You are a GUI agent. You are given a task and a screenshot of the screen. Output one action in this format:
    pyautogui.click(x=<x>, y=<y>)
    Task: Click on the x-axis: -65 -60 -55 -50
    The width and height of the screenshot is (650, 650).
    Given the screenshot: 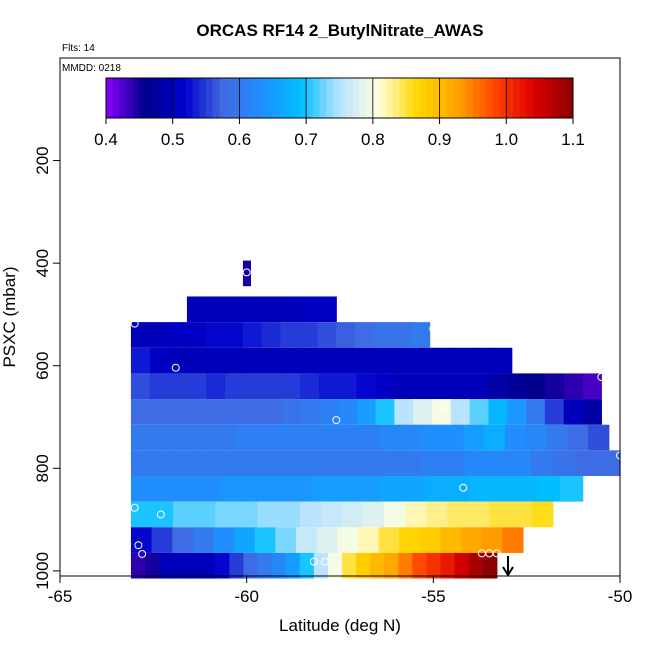 What is the action you would take?
    pyautogui.click(x=340, y=590)
    